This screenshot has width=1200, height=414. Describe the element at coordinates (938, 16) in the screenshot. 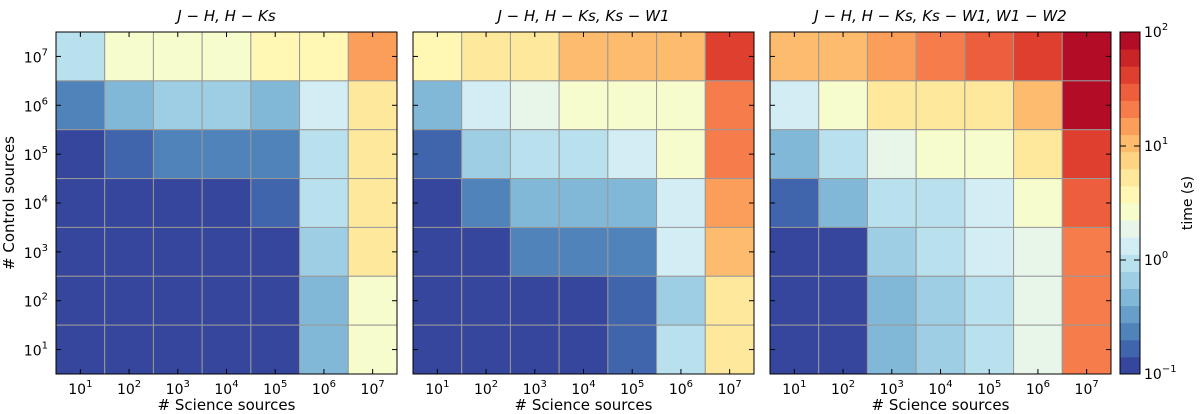

I see `panel-title: J − H, H − Ks, Ks − W1, W1 − W2` at that location.